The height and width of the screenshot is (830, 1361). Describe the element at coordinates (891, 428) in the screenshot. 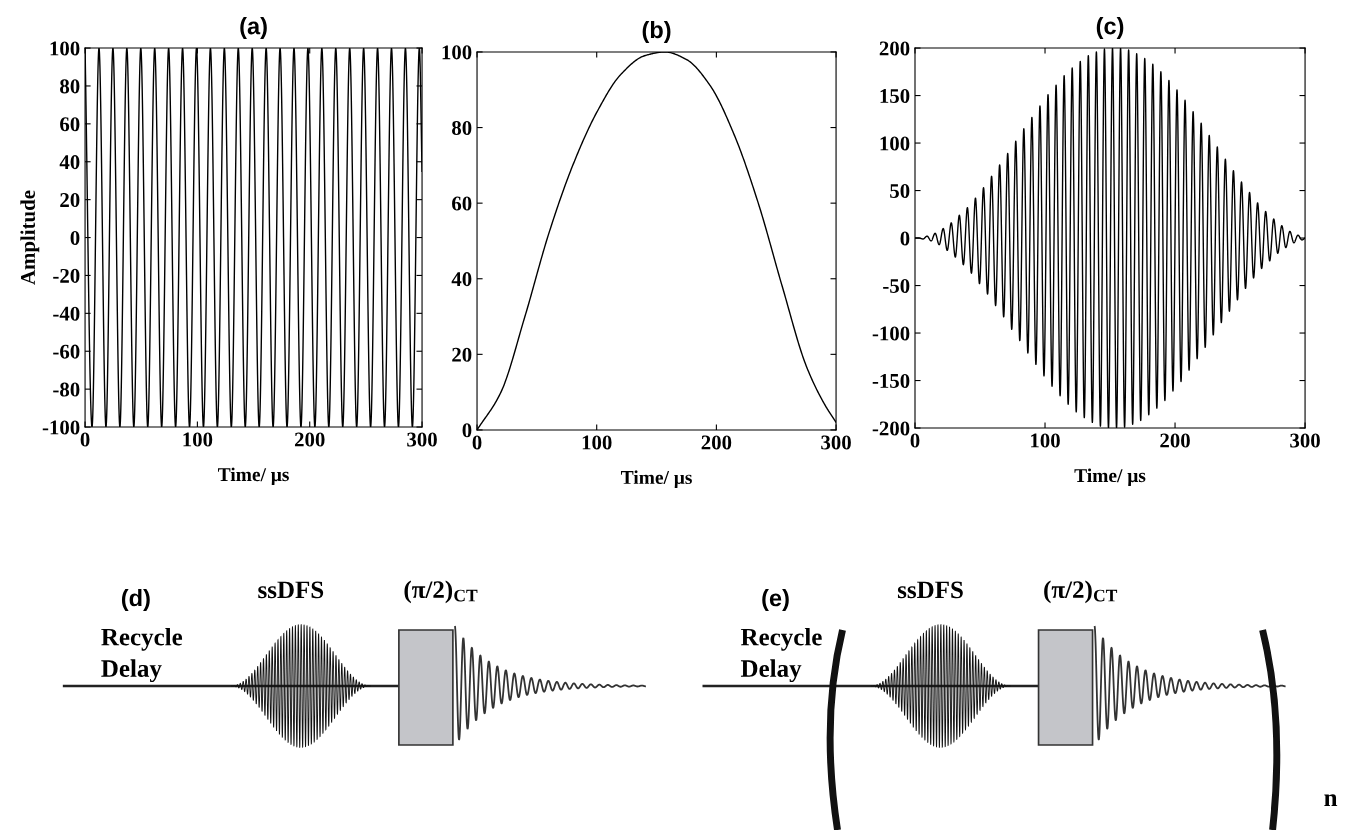

I see `y-tick-label: -200` at that location.